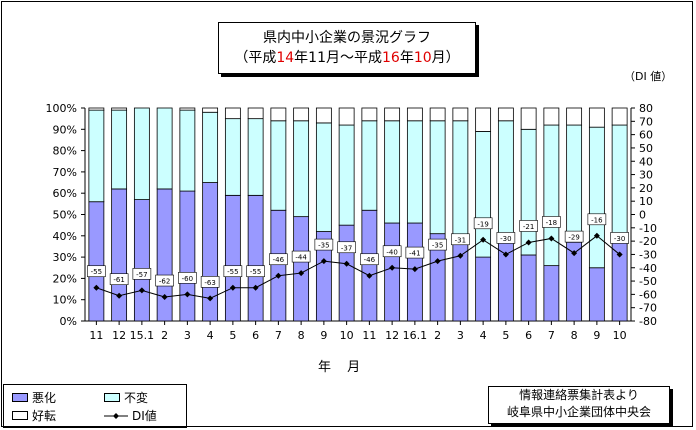 The image size is (696, 430). What do you see at coordinates (358, 267) in the screenshot?
I see `di-line` at bounding box center [358, 267].